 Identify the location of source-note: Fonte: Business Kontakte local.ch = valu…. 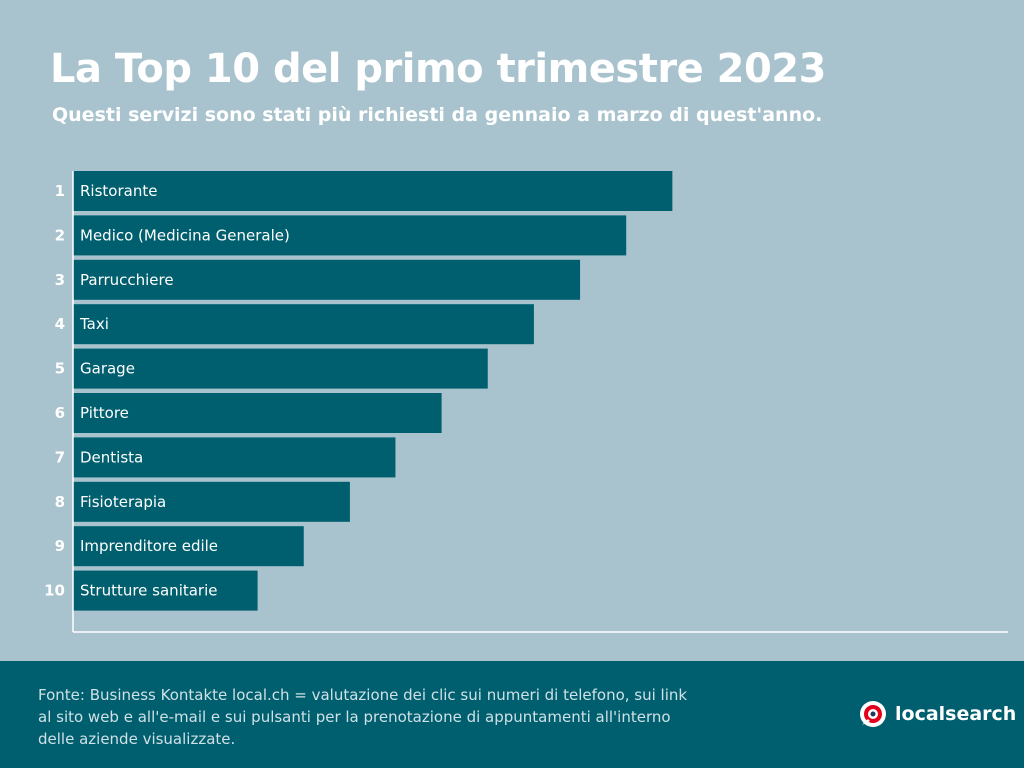
(363, 717).